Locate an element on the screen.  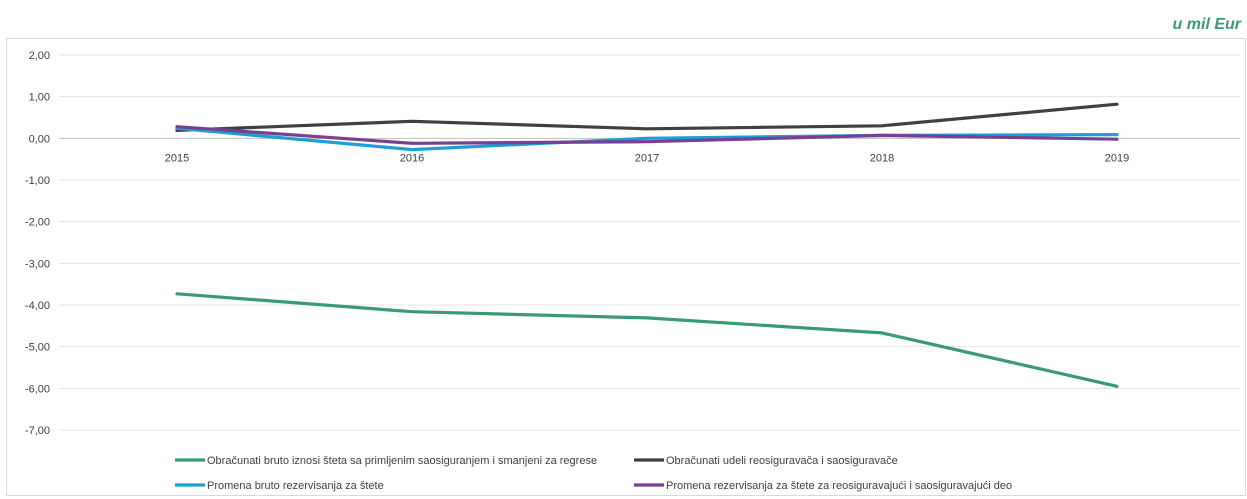
y-tick-label: -4,00 is located at coordinates (37, 306).